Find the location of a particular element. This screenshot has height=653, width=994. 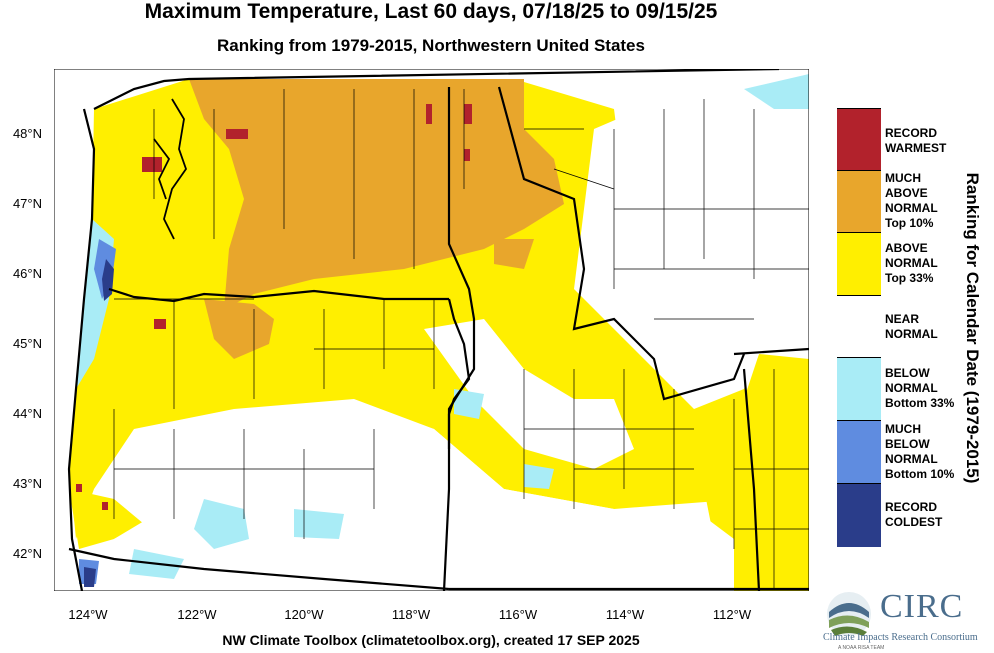

legend-label: NEAR NORMAL is located at coordinates (911, 326).